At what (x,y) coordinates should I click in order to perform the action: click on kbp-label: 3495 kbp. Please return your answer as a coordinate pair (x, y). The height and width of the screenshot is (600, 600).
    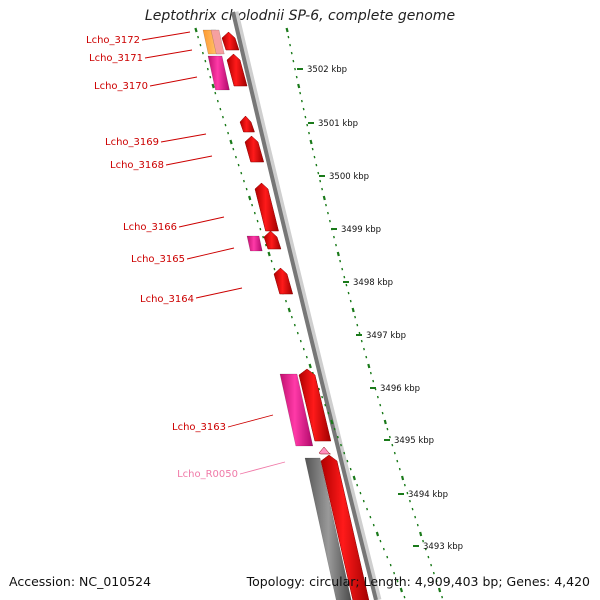
    Looking at the image, I should click on (414, 441).